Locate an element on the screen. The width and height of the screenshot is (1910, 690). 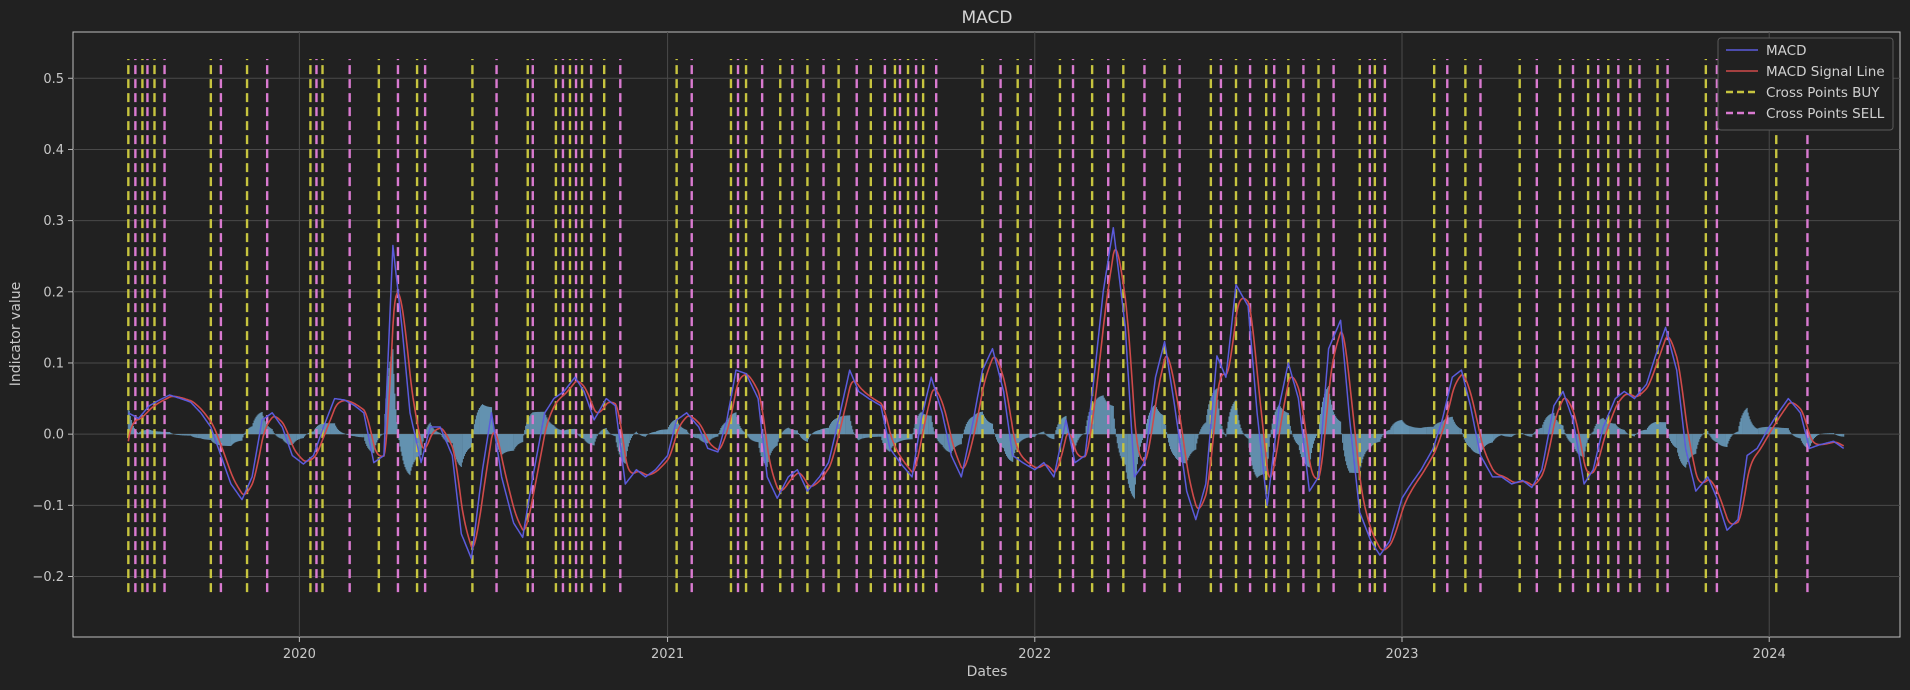
x-tick-label: 2024 is located at coordinates (1769, 654).